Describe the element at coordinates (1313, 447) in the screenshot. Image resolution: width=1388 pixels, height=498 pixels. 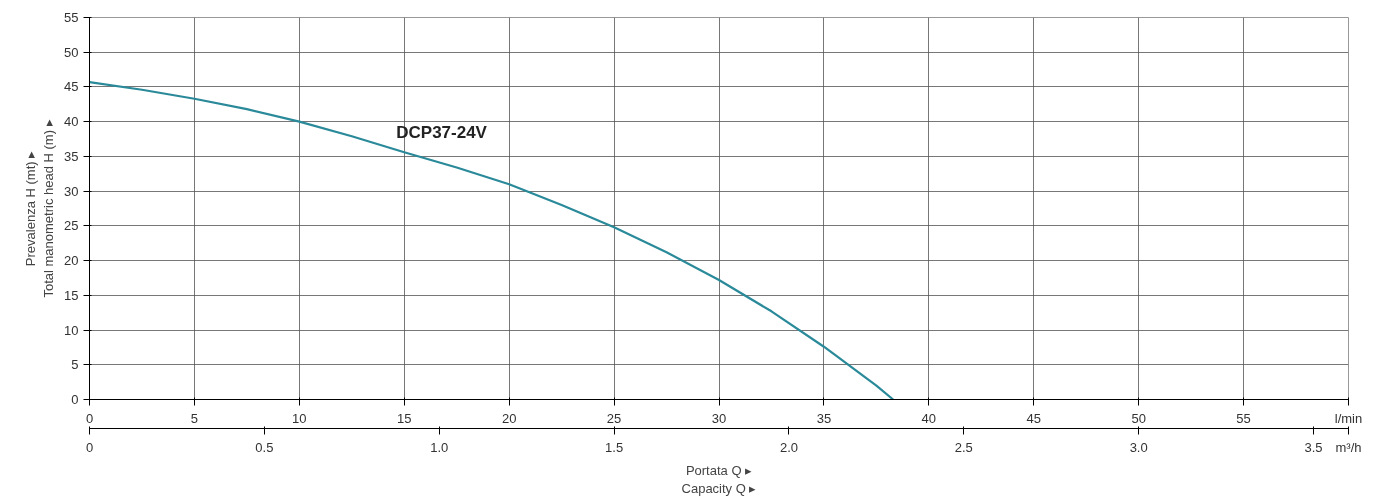
I see `x2-tick-label: 3.5` at that location.